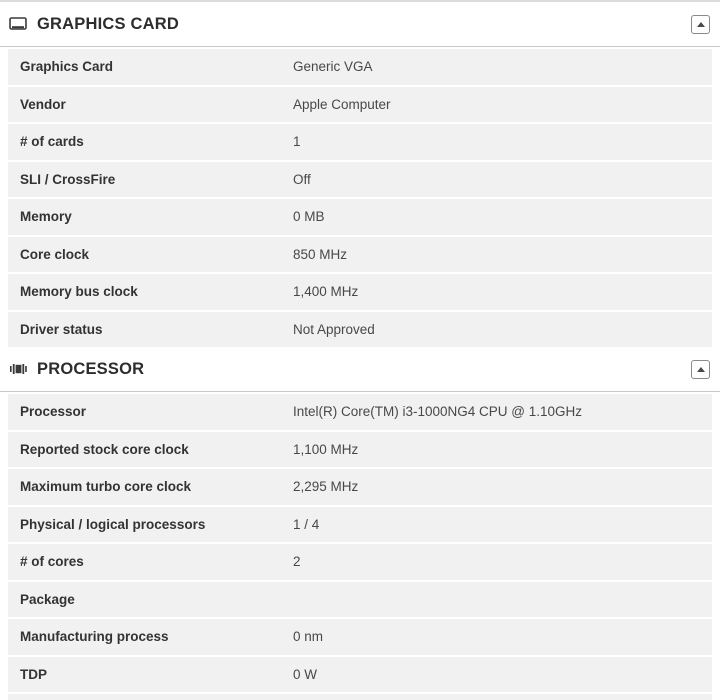  What do you see at coordinates (52, 562) in the screenshot?
I see `row-label: # of cores` at bounding box center [52, 562].